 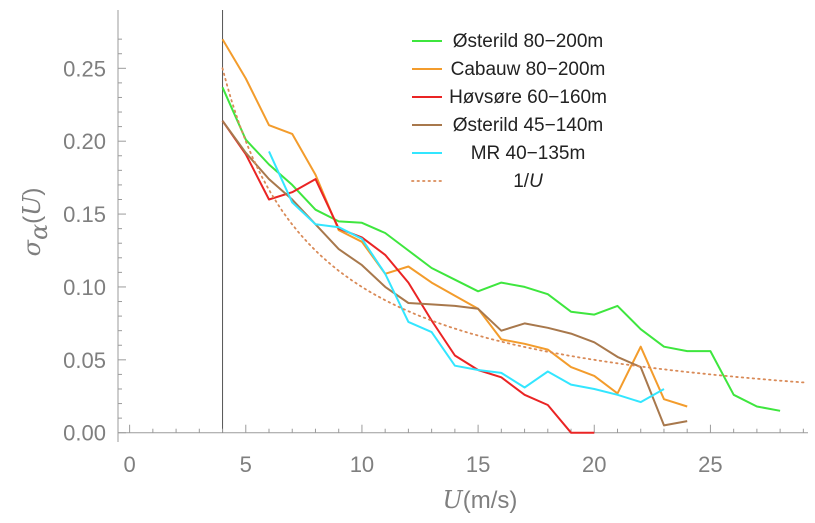 What do you see at coordinates (84, 287) in the screenshot?
I see `y-tick-label: 0.10` at bounding box center [84, 287].